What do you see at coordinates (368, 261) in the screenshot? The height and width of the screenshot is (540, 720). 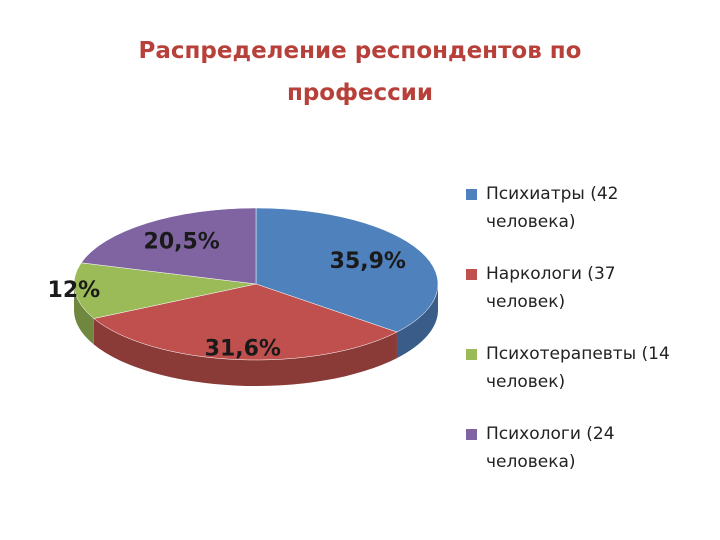 I see `data-label: 35,9%` at bounding box center [368, 261].